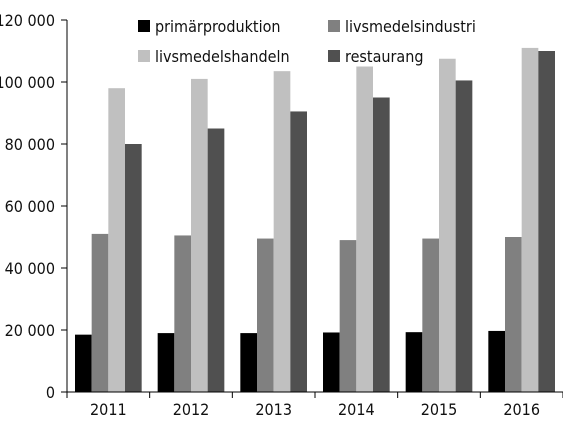  Describe the element at coordinates (30, 206) in the screenshot. I see `y-tick-label: 60 000` at that location.